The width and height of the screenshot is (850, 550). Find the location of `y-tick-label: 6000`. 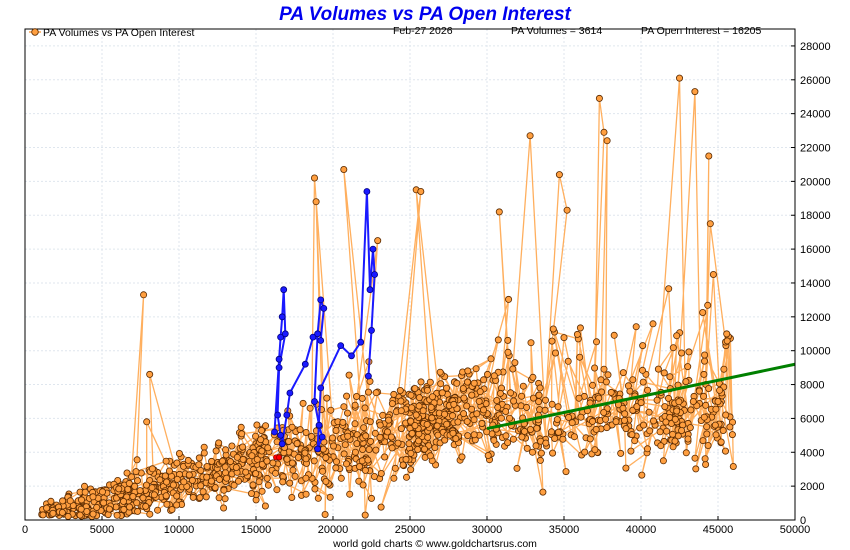

y-tick-label: 6000 is located at coordinates (812, 419).